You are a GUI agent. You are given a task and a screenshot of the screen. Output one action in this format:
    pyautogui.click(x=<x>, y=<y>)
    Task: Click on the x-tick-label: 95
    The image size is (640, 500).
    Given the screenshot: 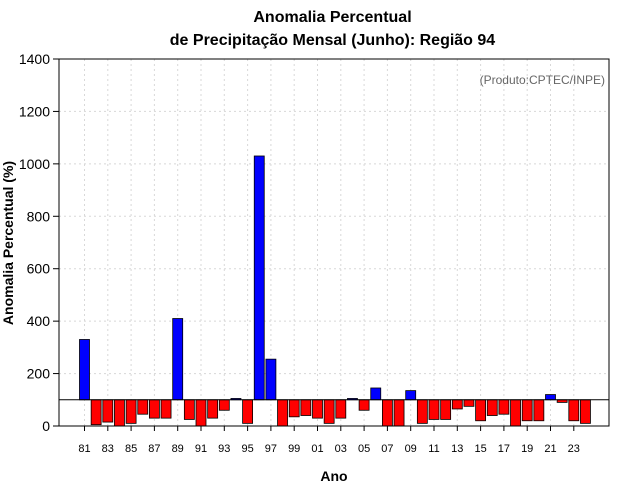 What is the action you would take?
    pyautogui.click(x=247, y=449)
    